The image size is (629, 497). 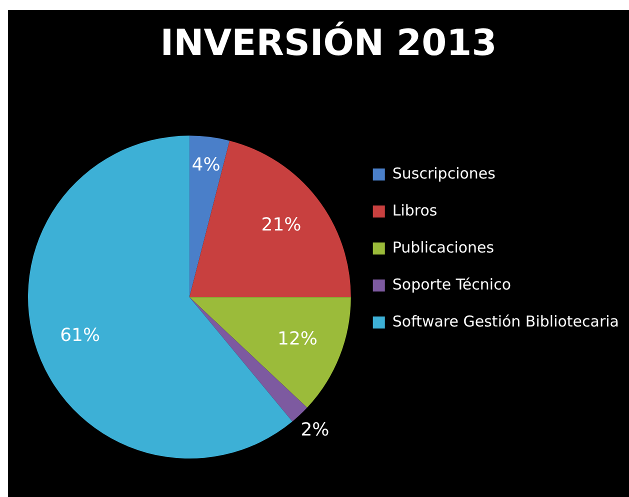 What do you see at coordinates (315, 429) in the screenshot?
I see `data-label: 2%` at bounding box center [315, 429].